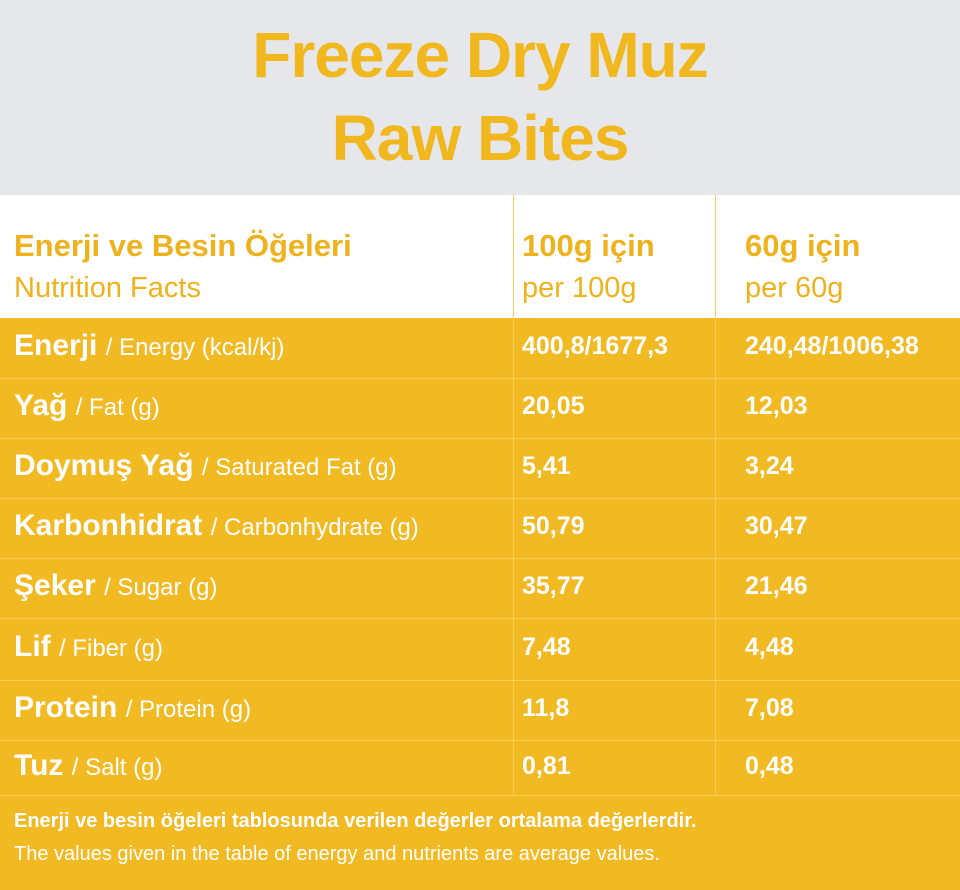 The image size is (960, 890). Describe the element at coordinates (546, 647) in the screenshot. I see `value-per-100g: 7,48` at that location.